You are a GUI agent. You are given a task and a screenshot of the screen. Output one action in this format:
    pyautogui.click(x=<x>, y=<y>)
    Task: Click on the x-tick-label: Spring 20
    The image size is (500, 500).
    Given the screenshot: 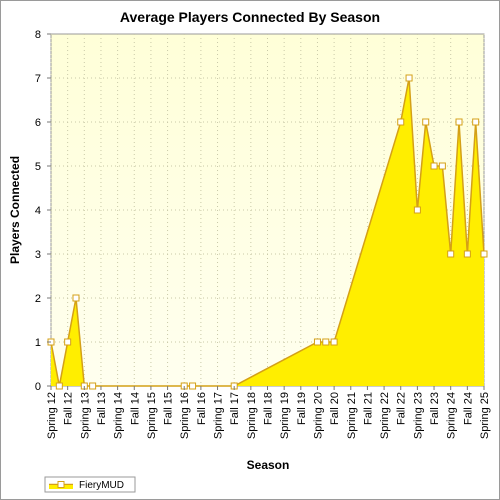 What is the action you would take?
    pyautogui.click(x=318, y=415)
    